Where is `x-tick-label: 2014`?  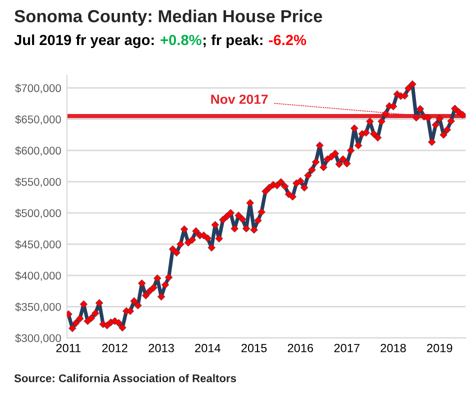 x-tick-label: 2014 is located at coordinates (207, 348).